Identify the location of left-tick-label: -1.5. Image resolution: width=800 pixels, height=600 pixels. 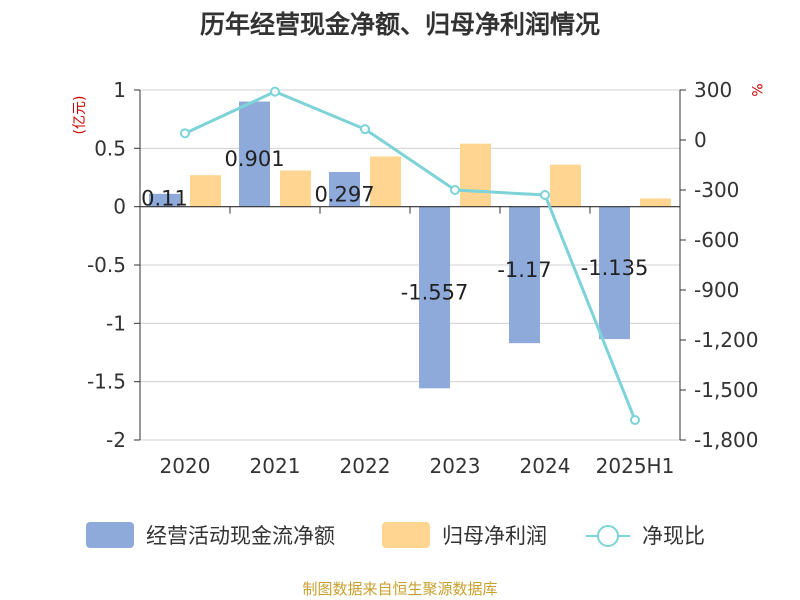
(106, 382).